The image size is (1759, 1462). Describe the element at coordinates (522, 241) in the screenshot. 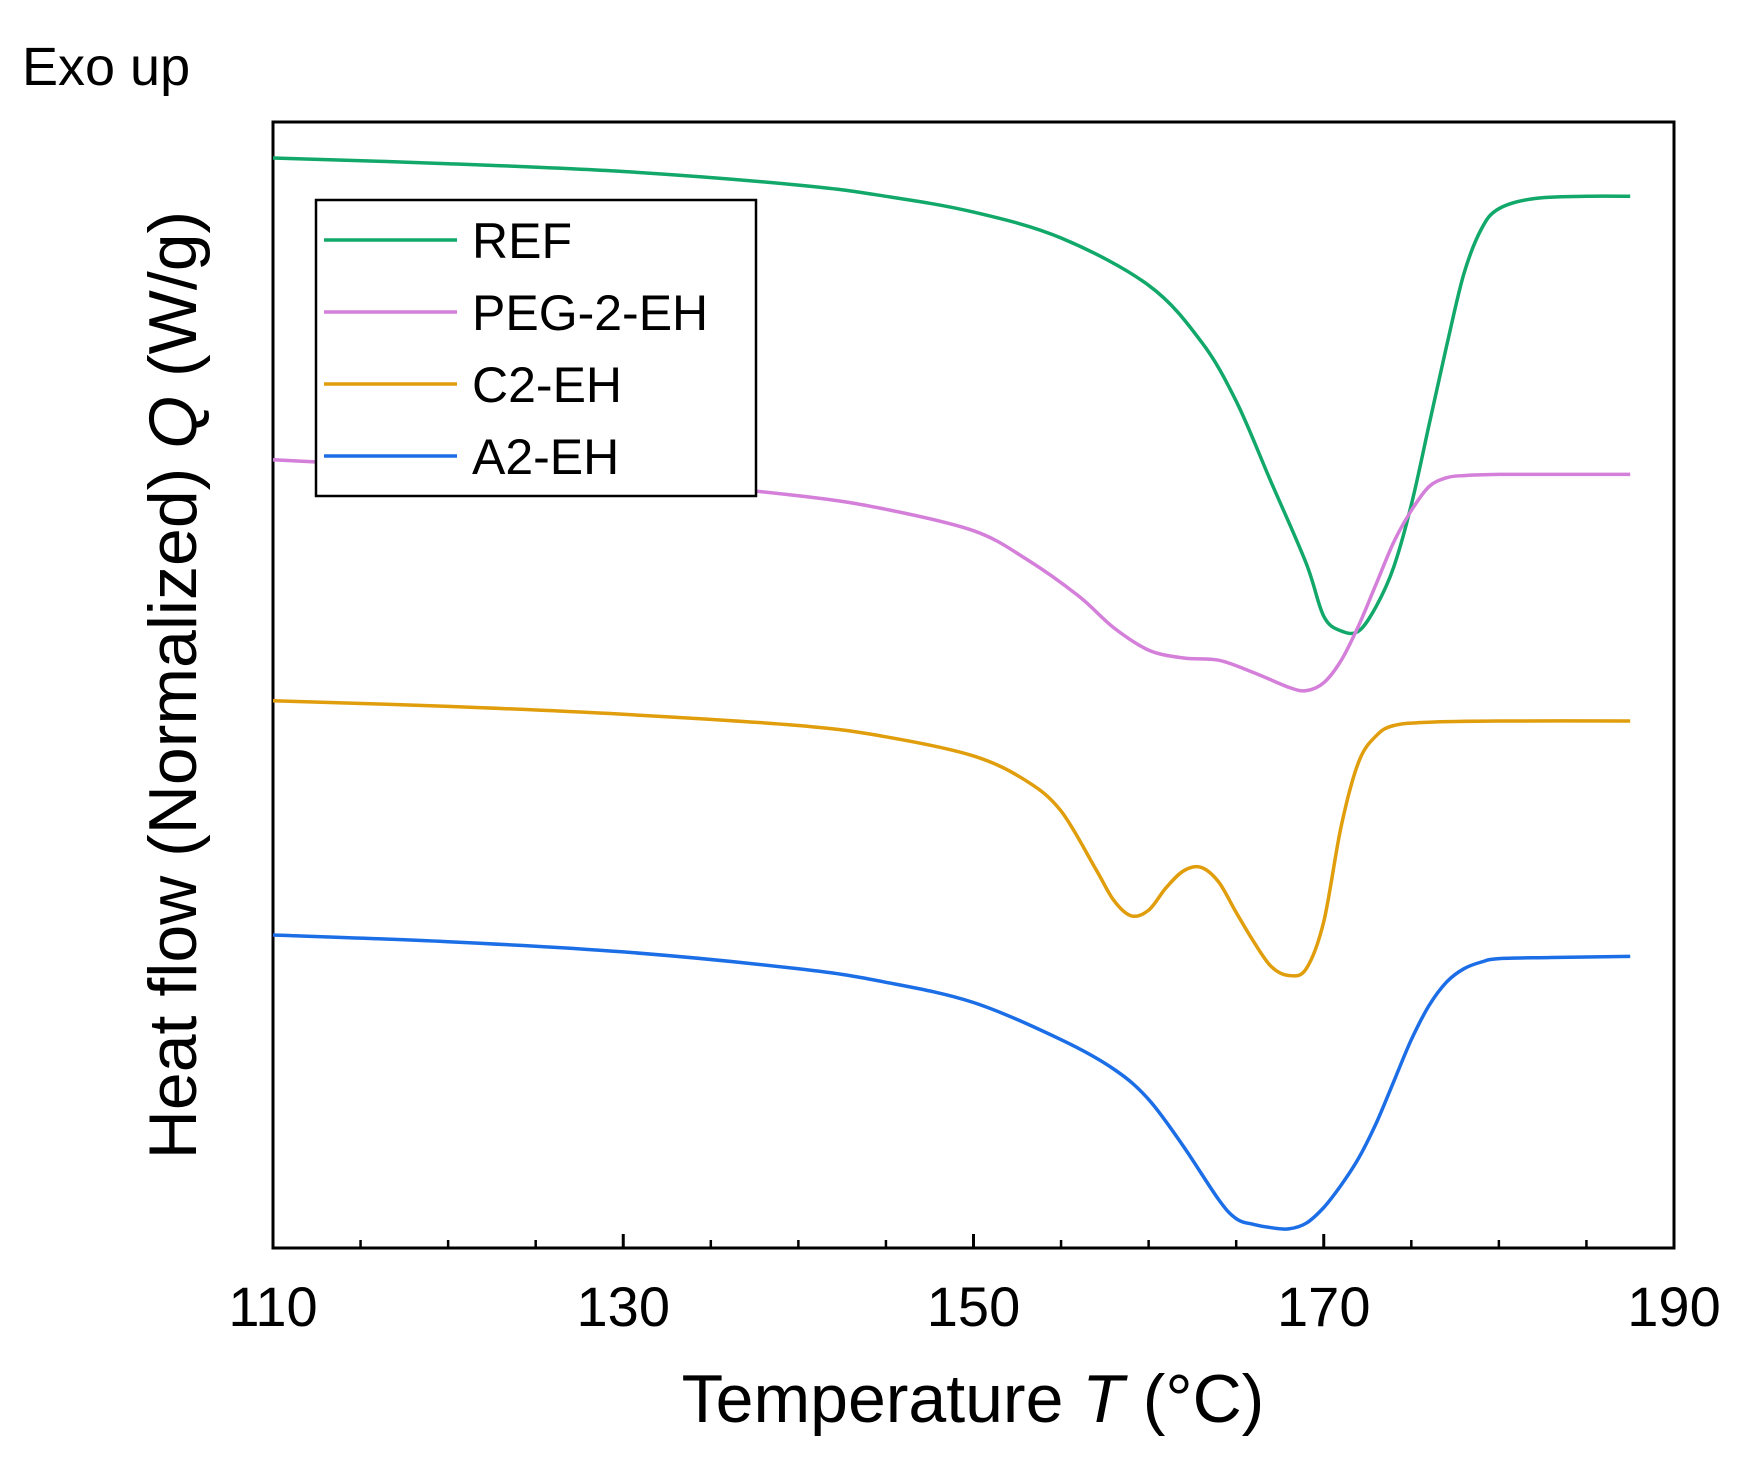

I see `legend-label-ref: REF` at that location.